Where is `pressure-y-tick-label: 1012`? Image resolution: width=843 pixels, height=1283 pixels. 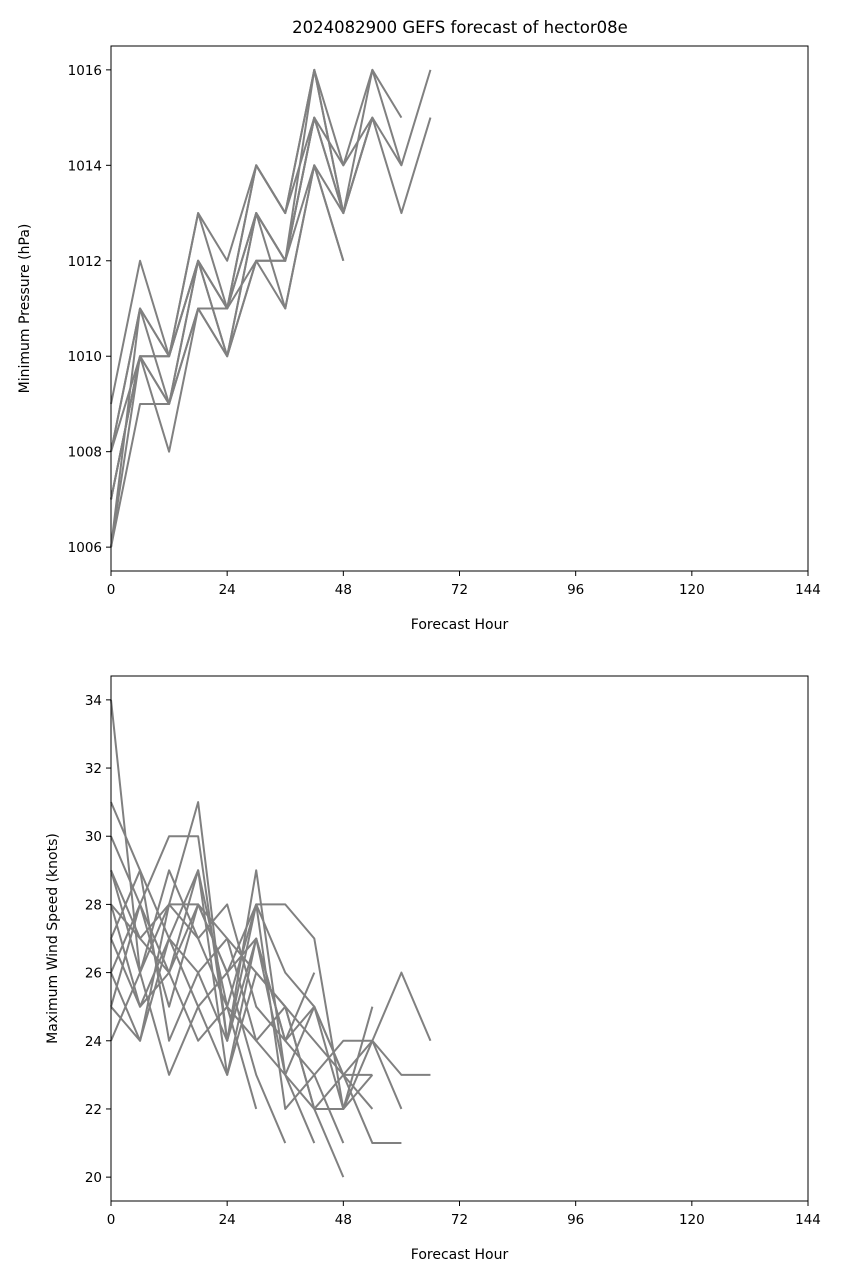
pressure-y-tick-label: 1012 is located at coordinates (85, 262).